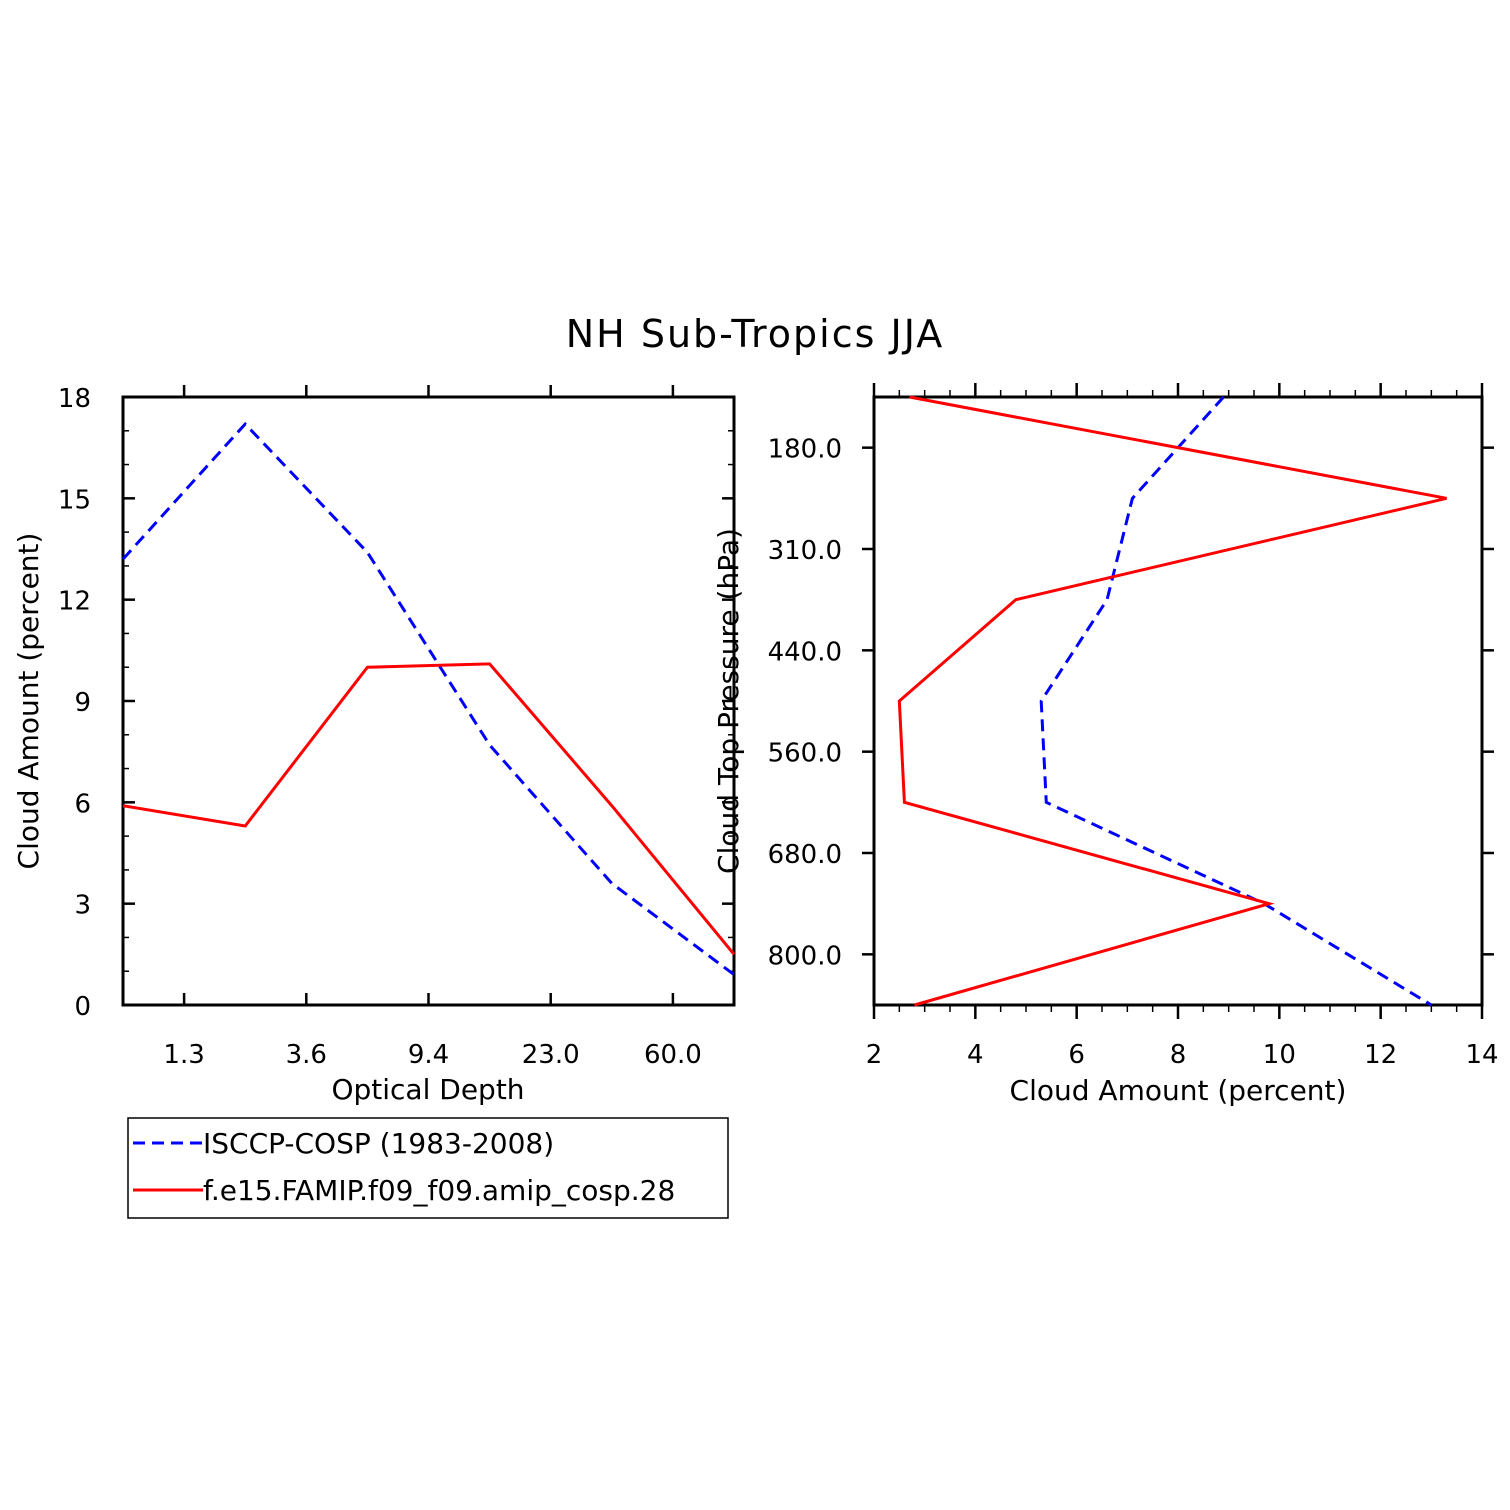 The image size is (1510, 1510). I want to click on left-series-line-obs, so click(428, 698).